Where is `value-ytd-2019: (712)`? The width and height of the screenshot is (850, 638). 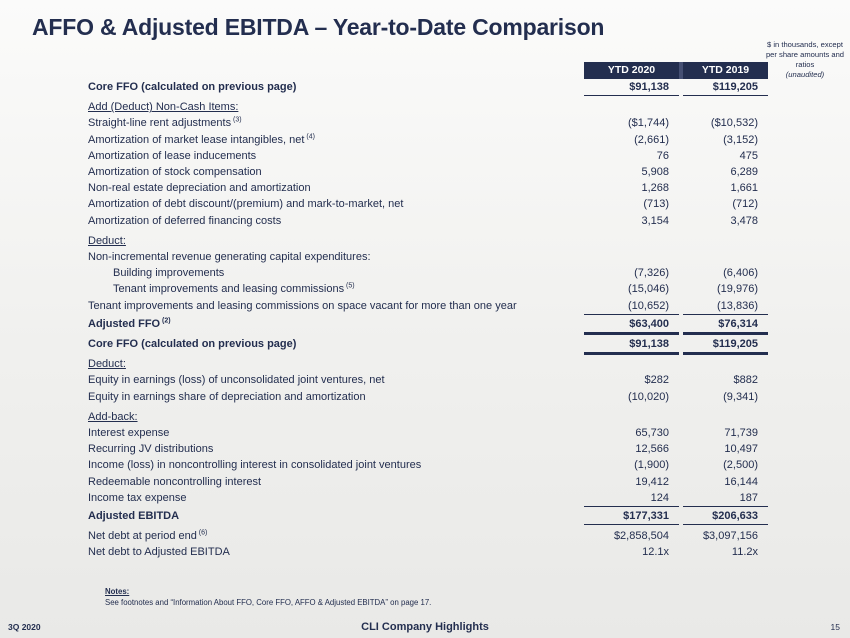 value-ytd-2019: (712) is located at coordinates (745, 204).